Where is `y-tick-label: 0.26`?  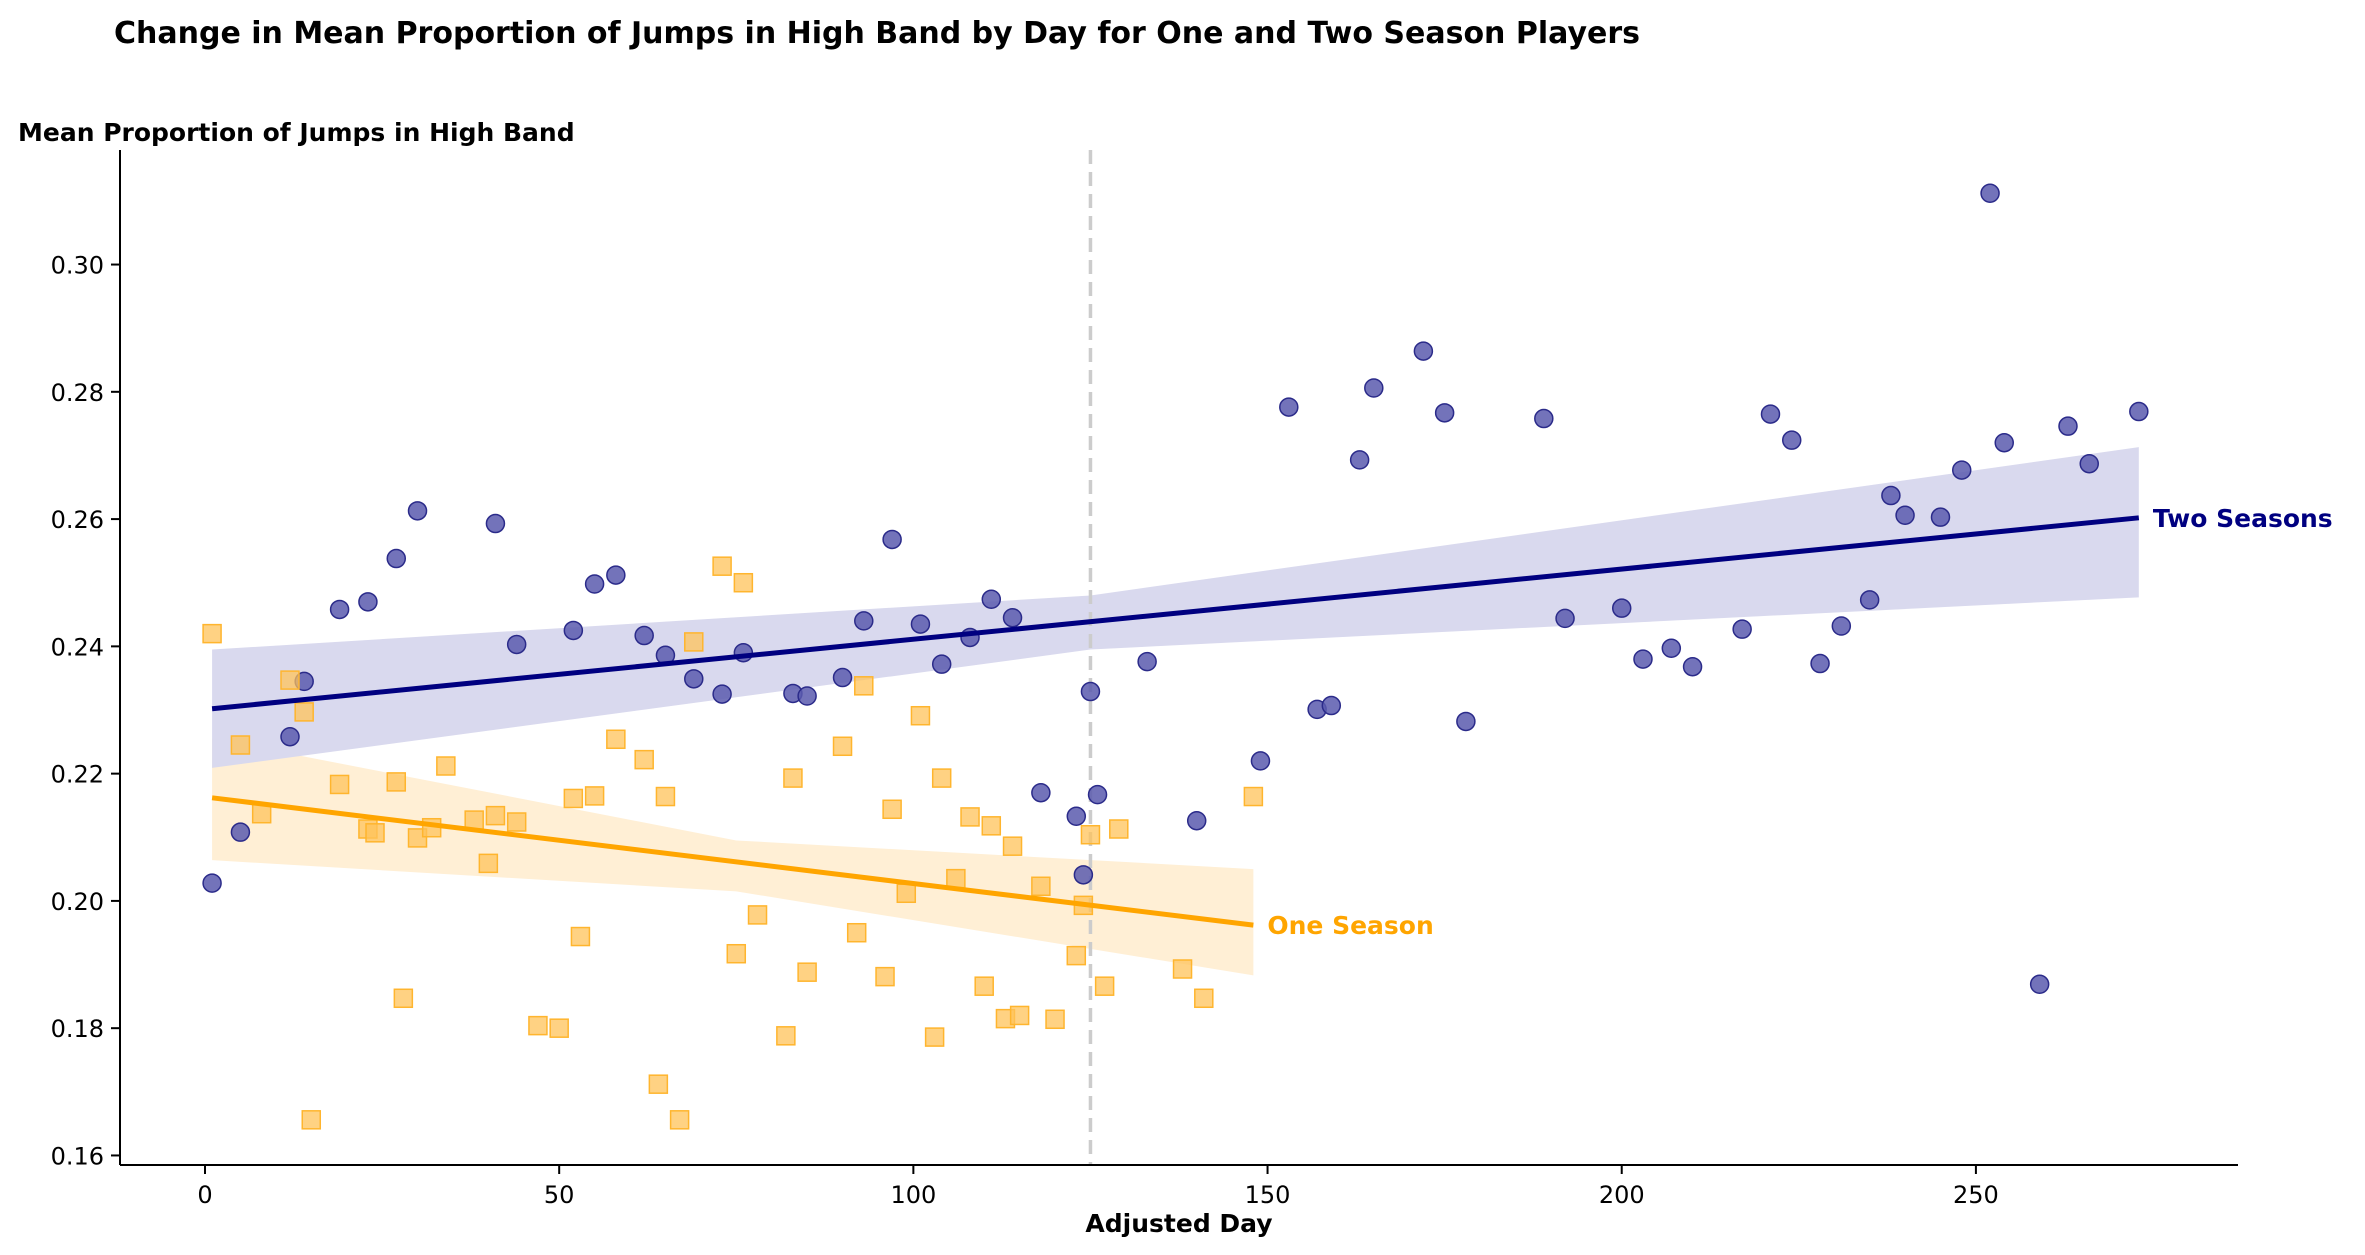
y-tick-label: 0.26 is located at coordinates (77, 520).